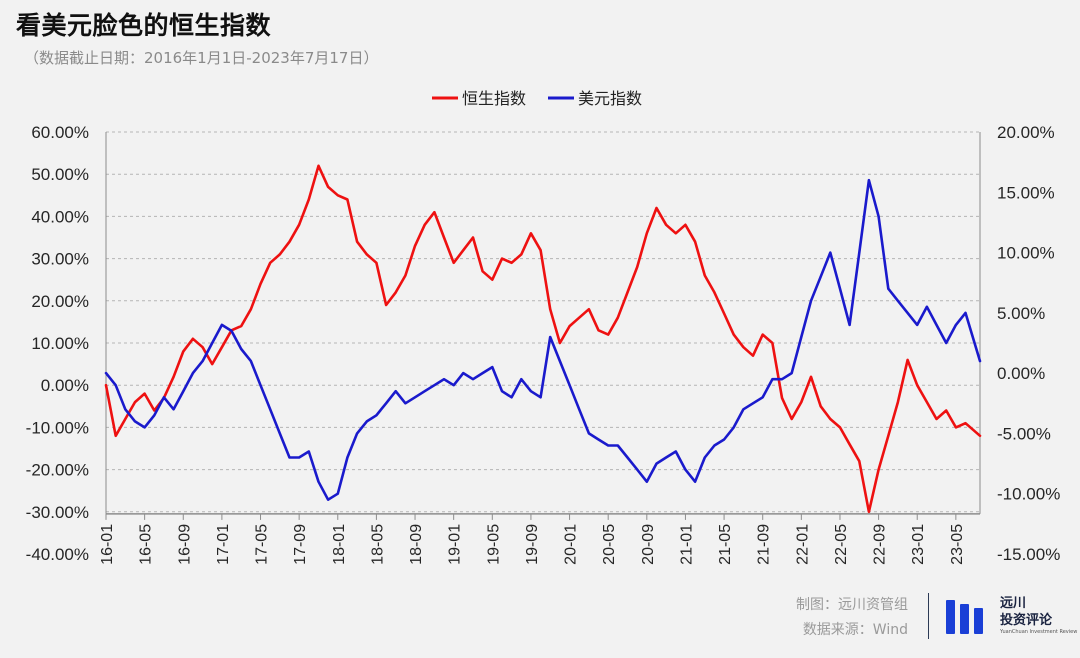 The width and height of the screenshot is (1080, 658). What do you see at coordinates (60, 301) in the screenshot?
I see `y-left-tick-label: 20.00%` at bounding box center [60, 301].